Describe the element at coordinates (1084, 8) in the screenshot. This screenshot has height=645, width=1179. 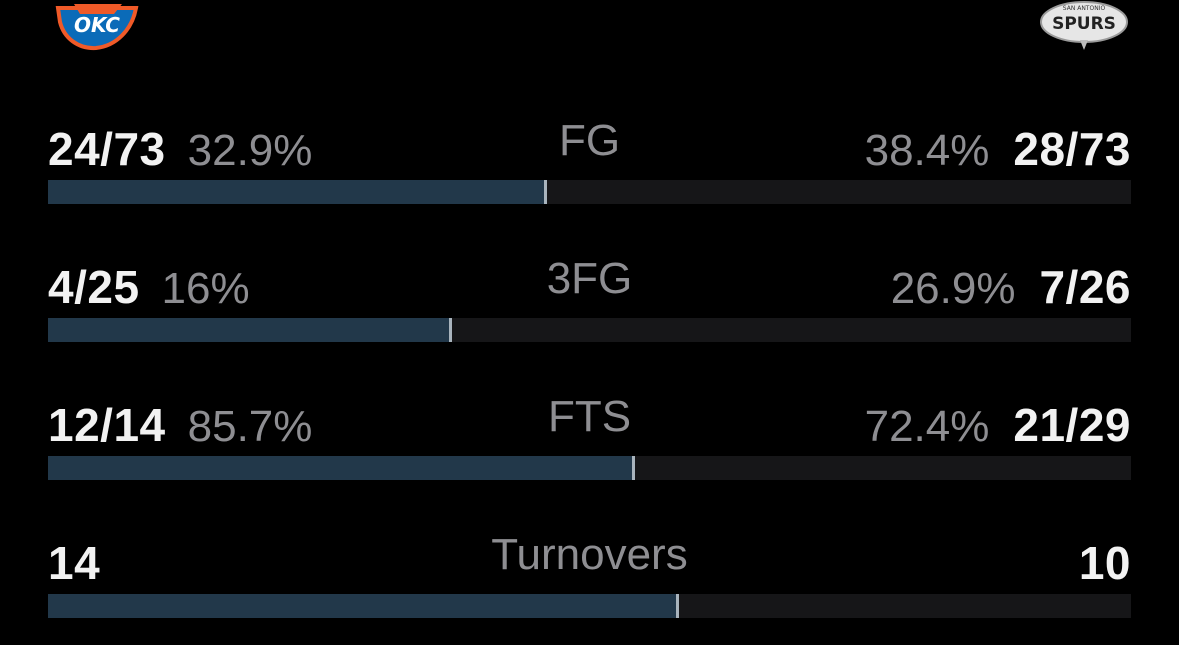
I see `svg-text: SAN ANTONIO` at that location.